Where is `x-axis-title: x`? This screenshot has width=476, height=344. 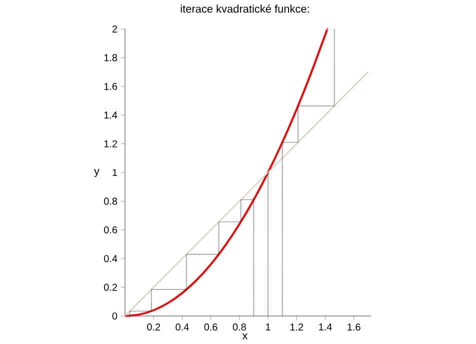
x-axis-title: x is located at coordinates (245, 337).